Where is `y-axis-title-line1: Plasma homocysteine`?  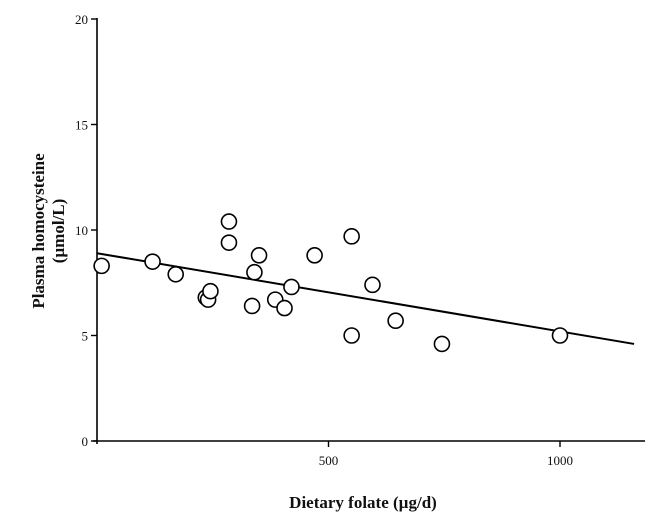 y-axis-title-line1: Plasma homocysteine is located at coordinates (38, 231).